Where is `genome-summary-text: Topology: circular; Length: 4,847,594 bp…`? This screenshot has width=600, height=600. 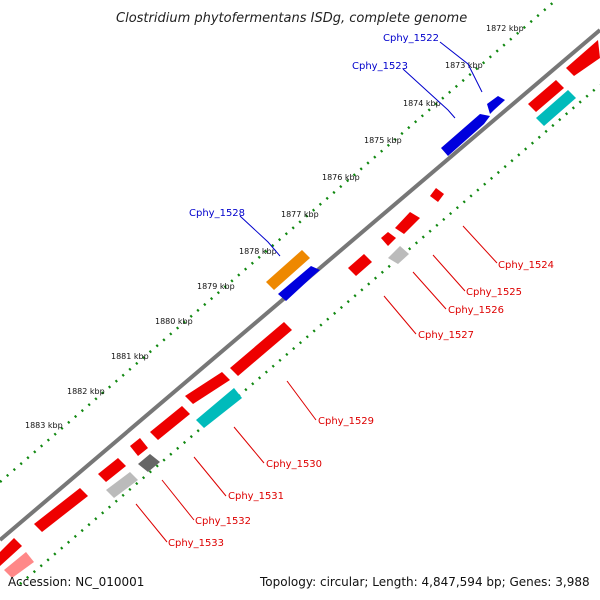 genome-summary-text: Topology: circular; Length: 4,847,594 bp… is located at coordinates (424, 582).